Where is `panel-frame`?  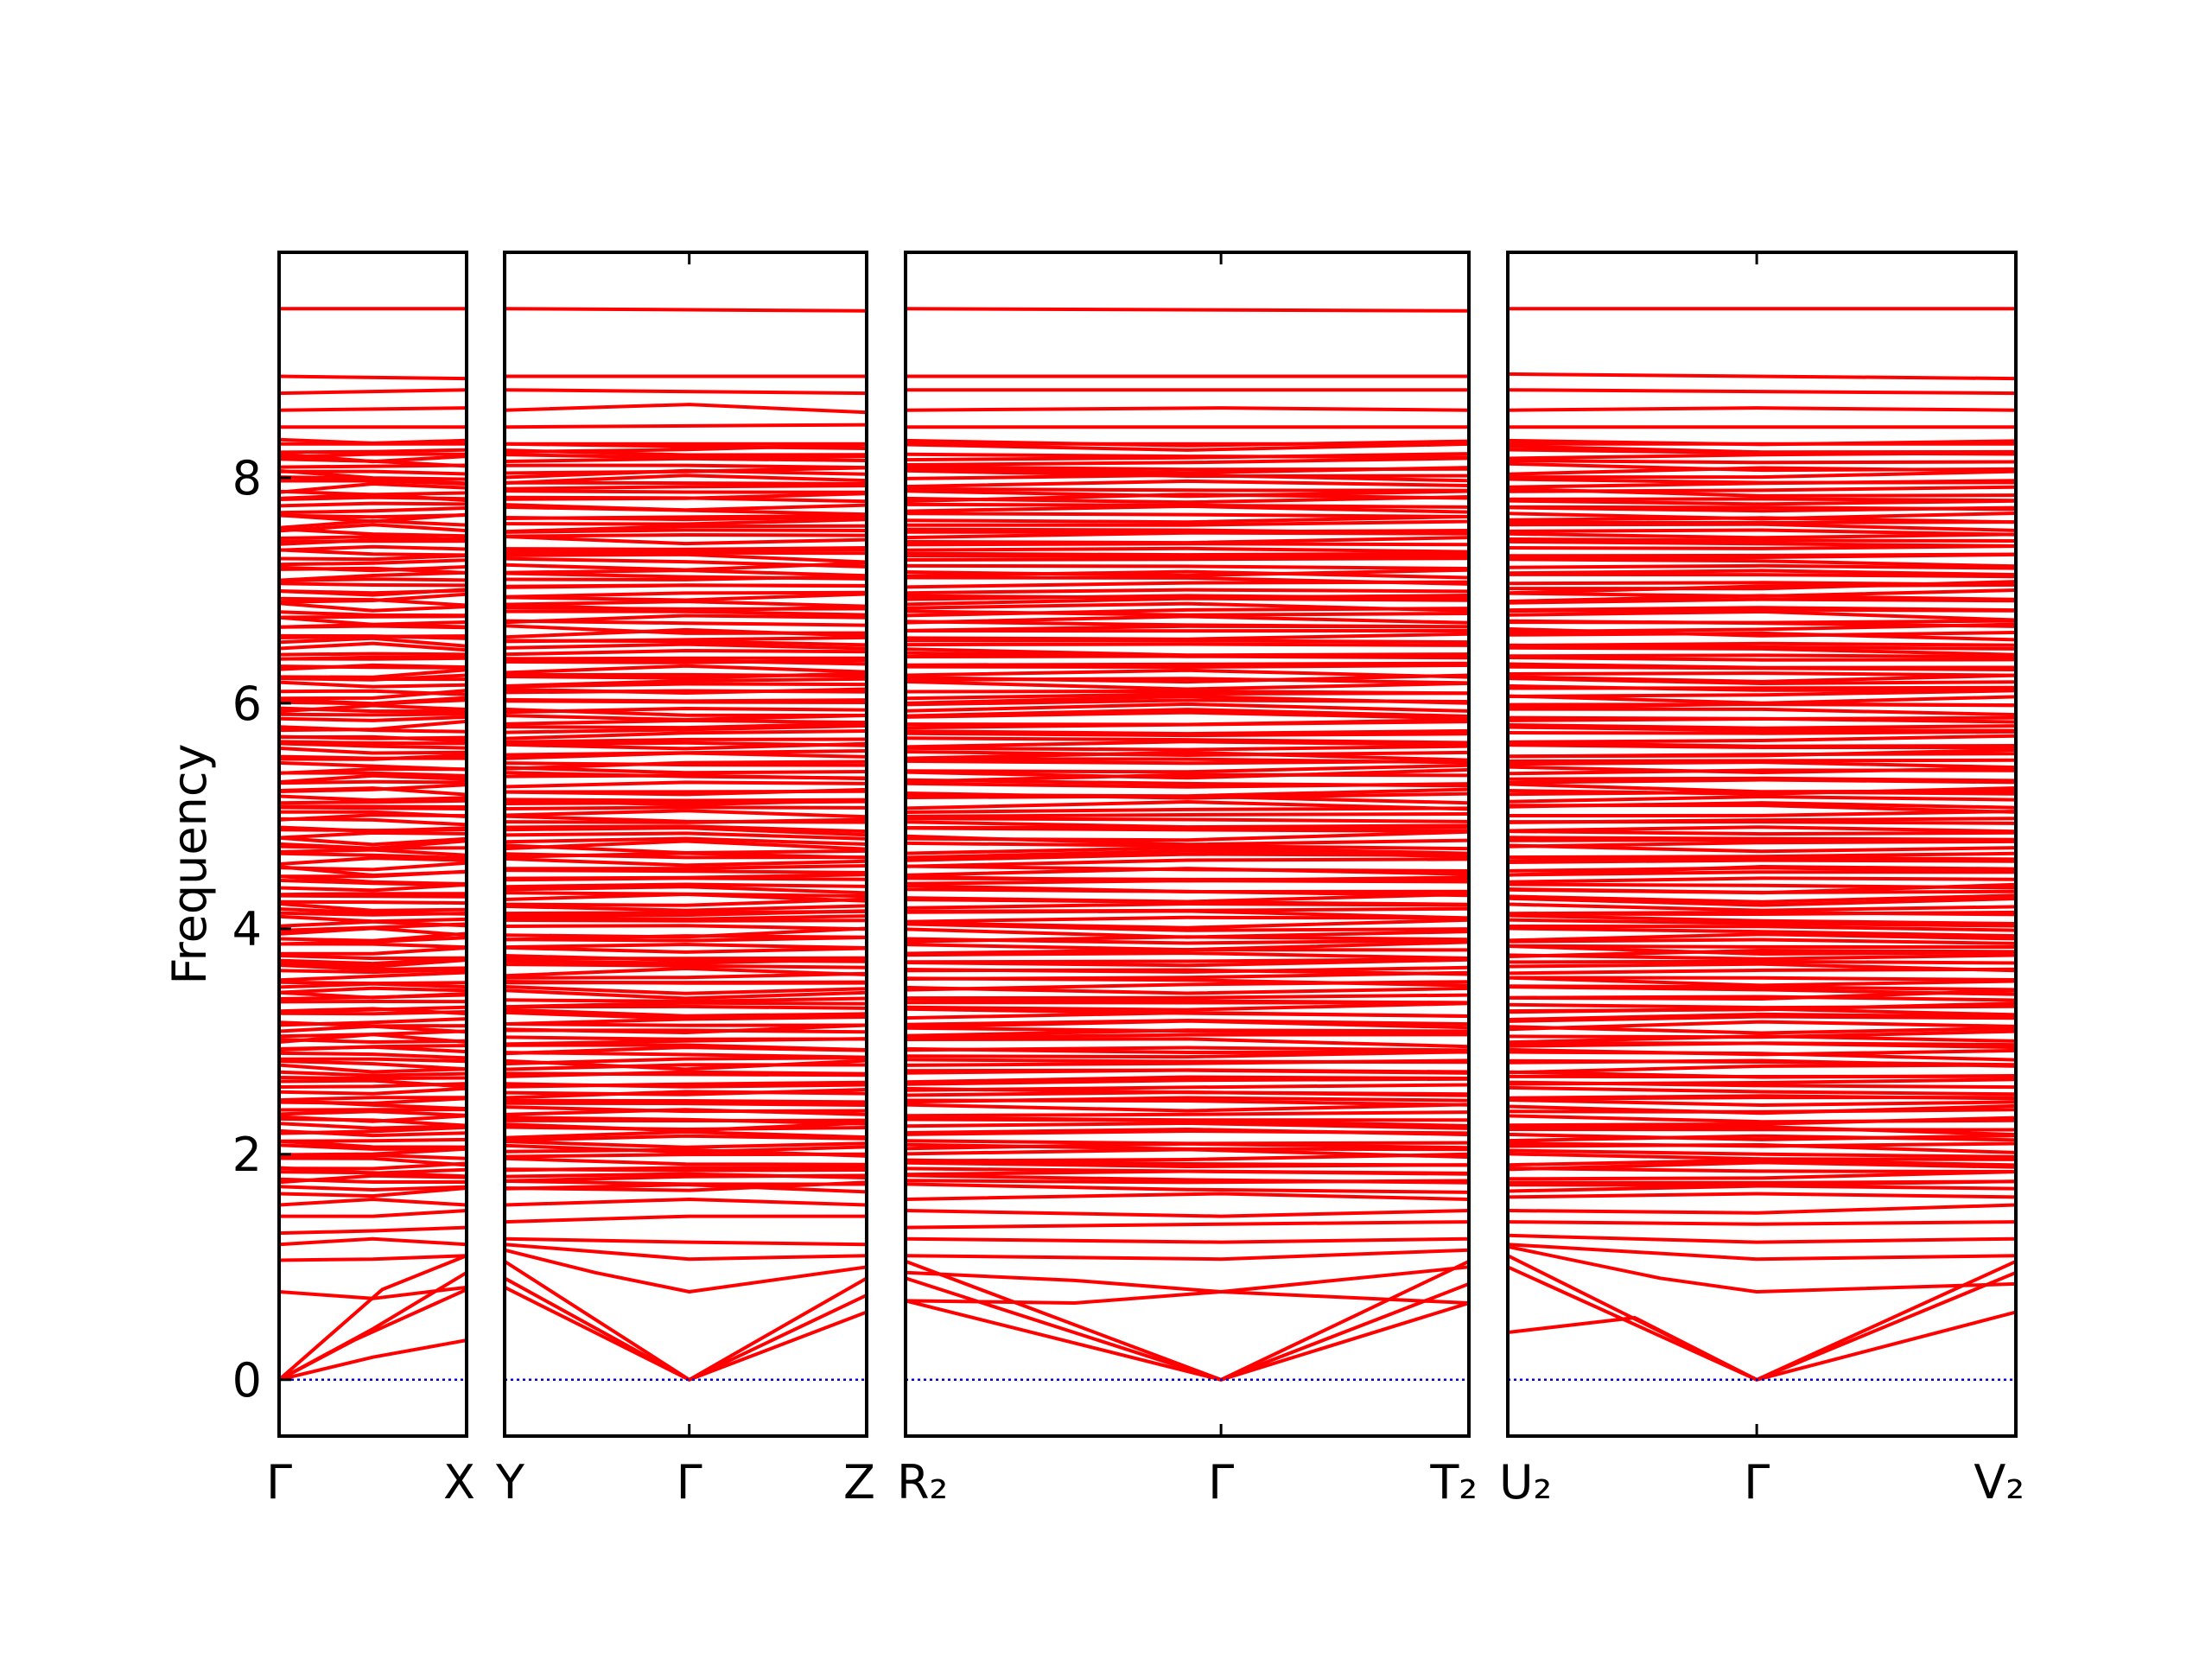 panel-frame is located at coordinates (685, 844).